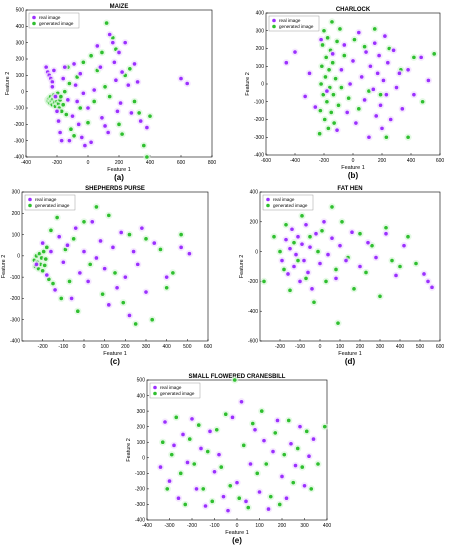  I want to click on legend-real-label: real image, so click(284, 199).